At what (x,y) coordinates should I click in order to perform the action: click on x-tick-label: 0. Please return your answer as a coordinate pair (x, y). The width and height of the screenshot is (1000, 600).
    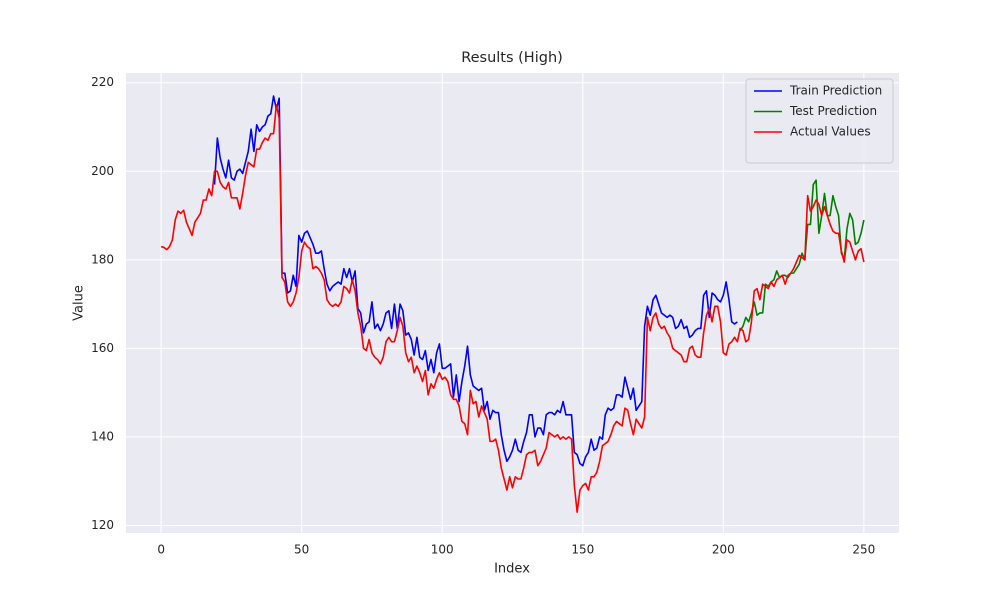
    Looking at the image, I should click on (161, 550).